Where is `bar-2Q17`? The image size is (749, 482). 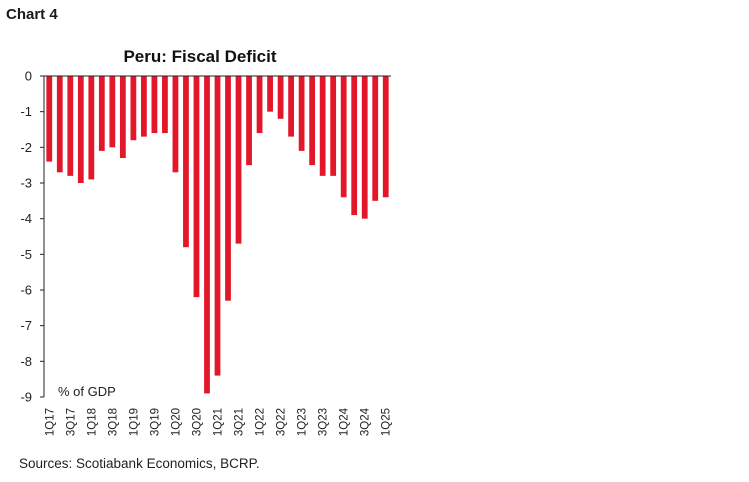
bar-2Q17 is located at coordinates (59, 124).